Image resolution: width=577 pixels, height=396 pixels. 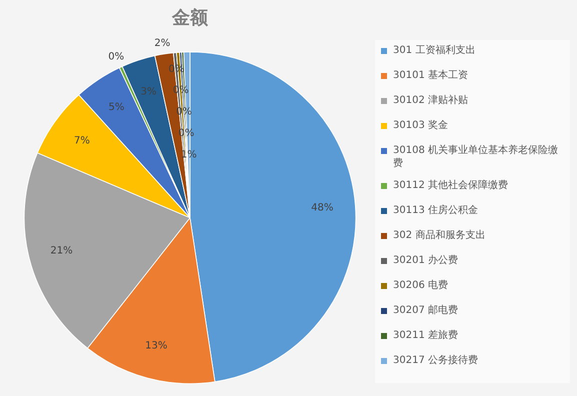 What do you see at coordinates (156, 346) in the screenshot?
I see `data-label: 13%` at bounding box center [156, 346].